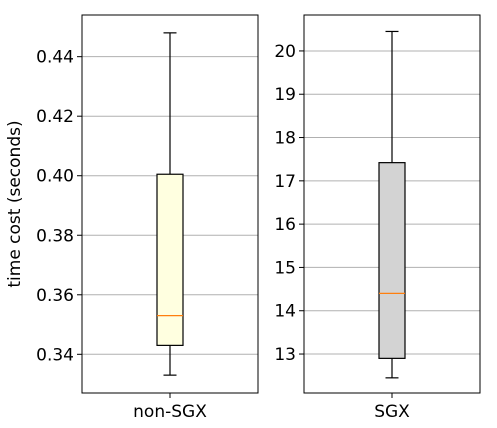 The image size is (497, 428). I want to click on x-tick-label: non-SGX, so click(170, 412).